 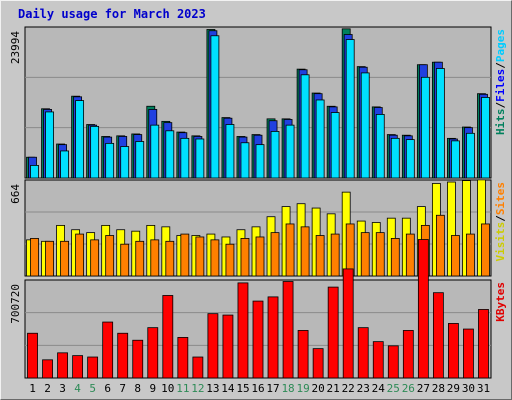 I want to click on legend-kbytes: KBytes, so click(x=500, y=302).